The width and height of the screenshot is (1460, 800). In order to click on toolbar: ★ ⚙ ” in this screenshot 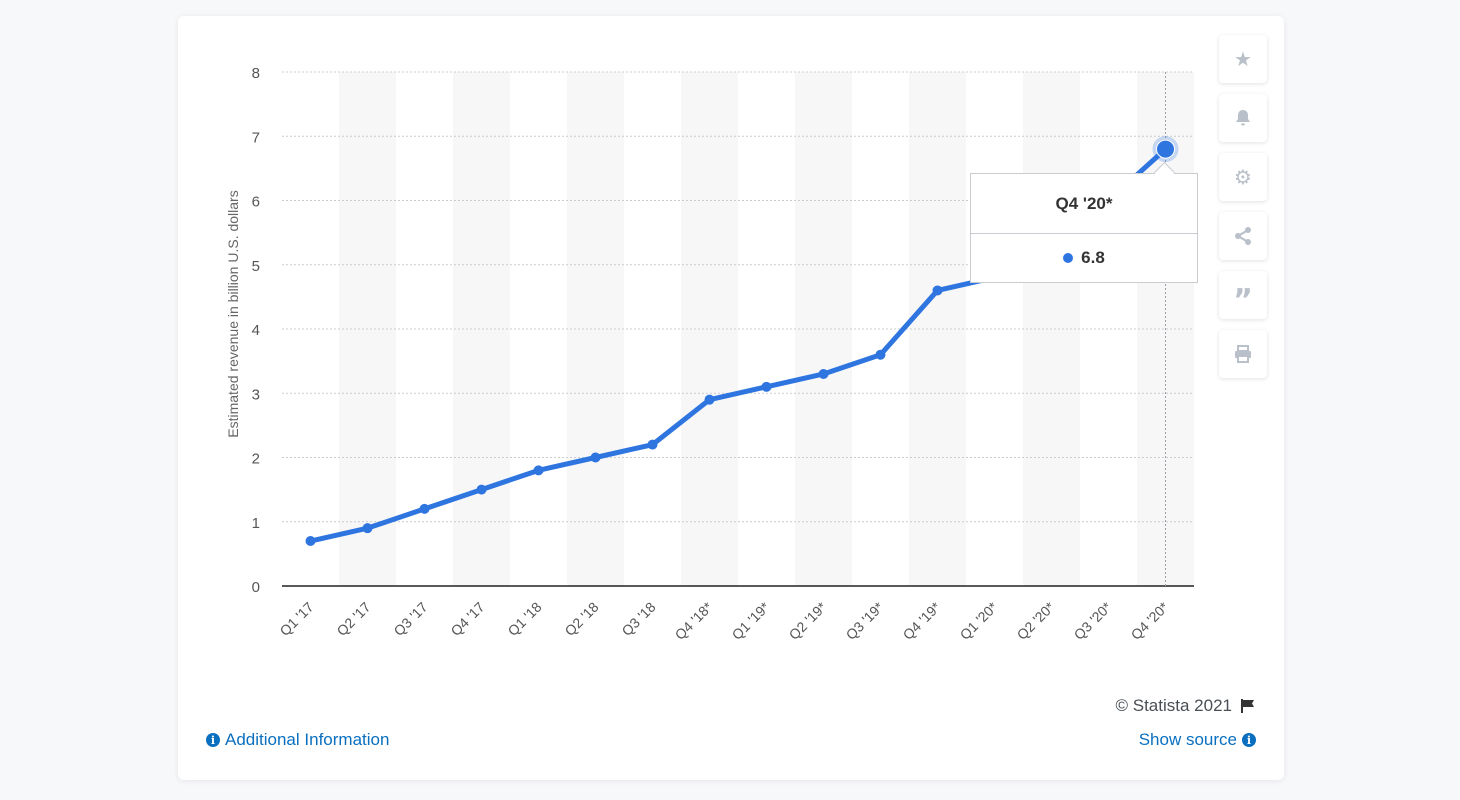, I will do `click(1243, 212)`.